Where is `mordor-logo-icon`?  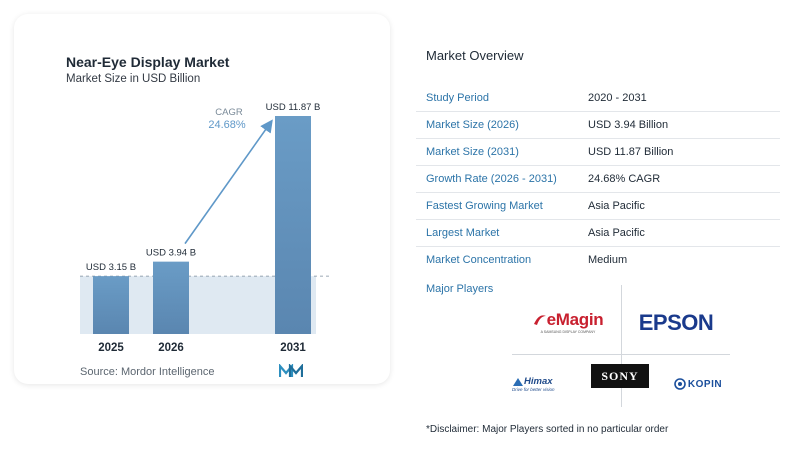
mordor-logo-icon is located at coordinates (291, 370).